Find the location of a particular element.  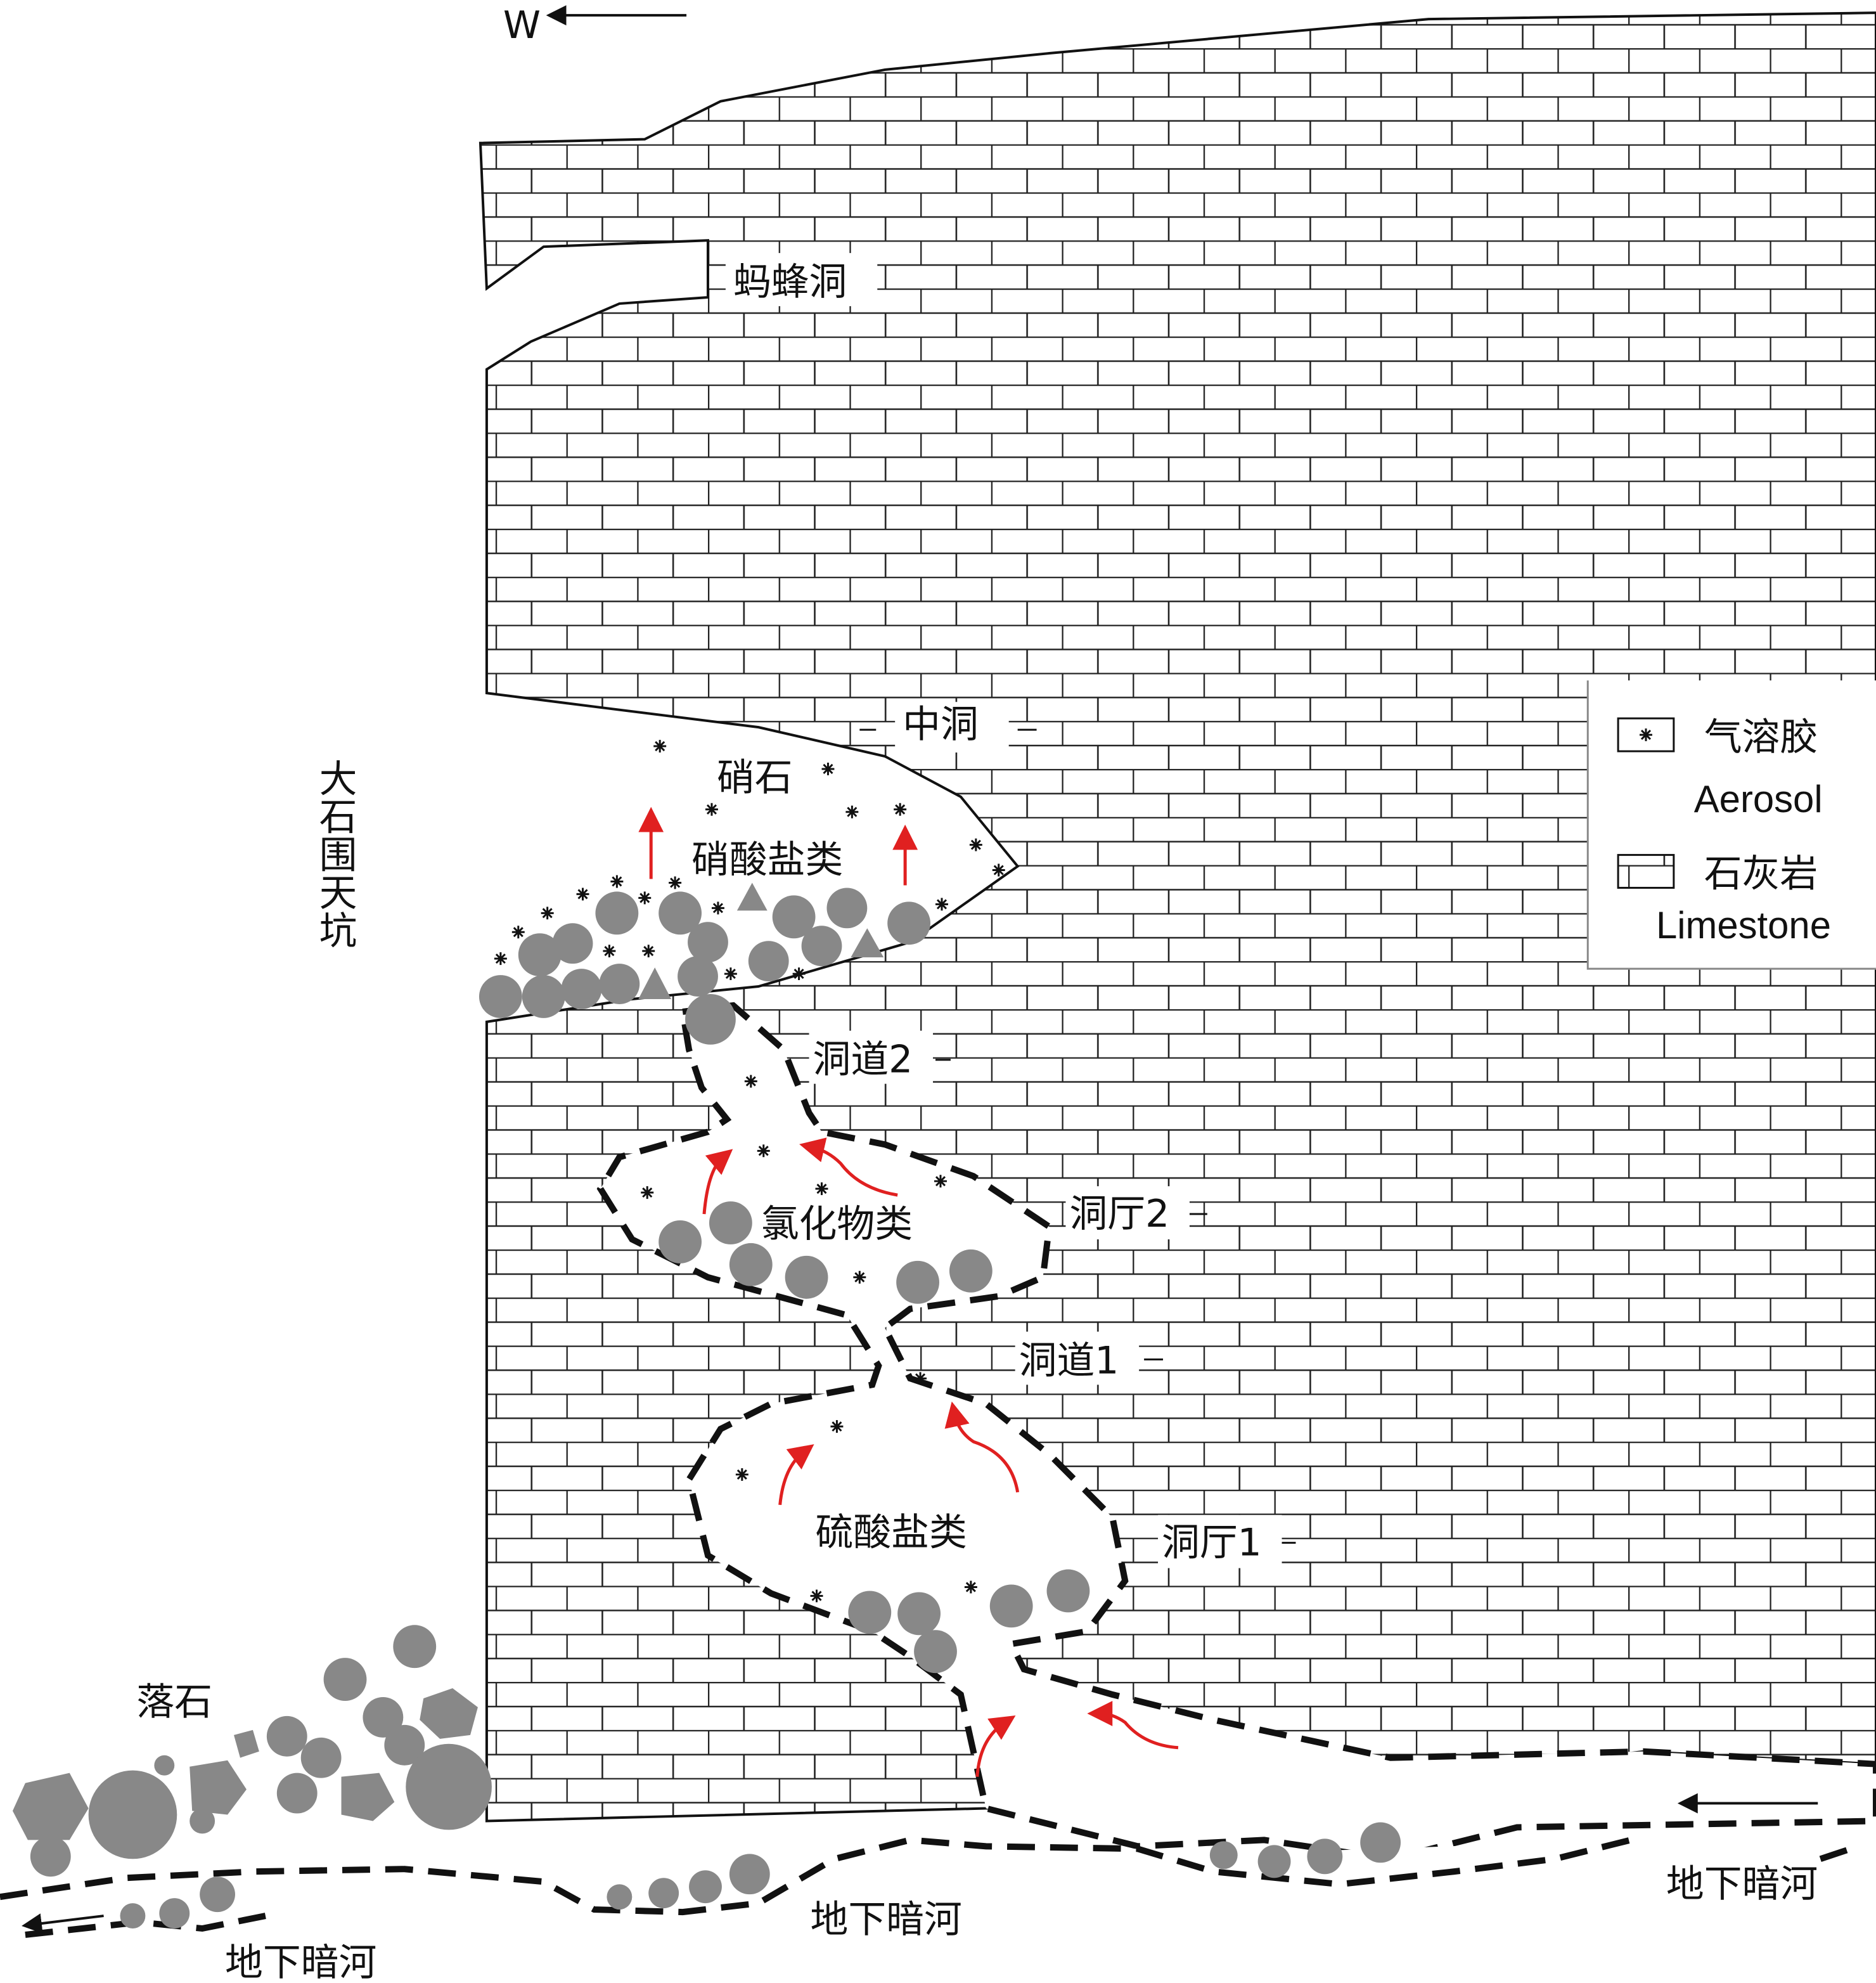

label: 洞道1 is located at coordinates (1069, 1360).